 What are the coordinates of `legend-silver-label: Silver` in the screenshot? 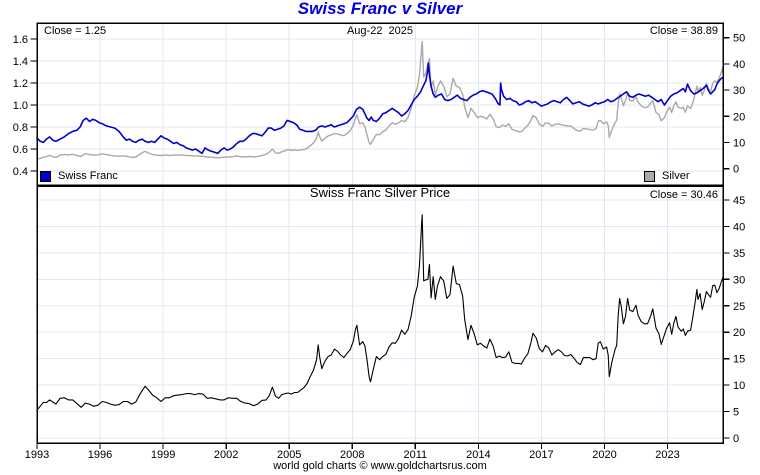 It's located at (676, 176).